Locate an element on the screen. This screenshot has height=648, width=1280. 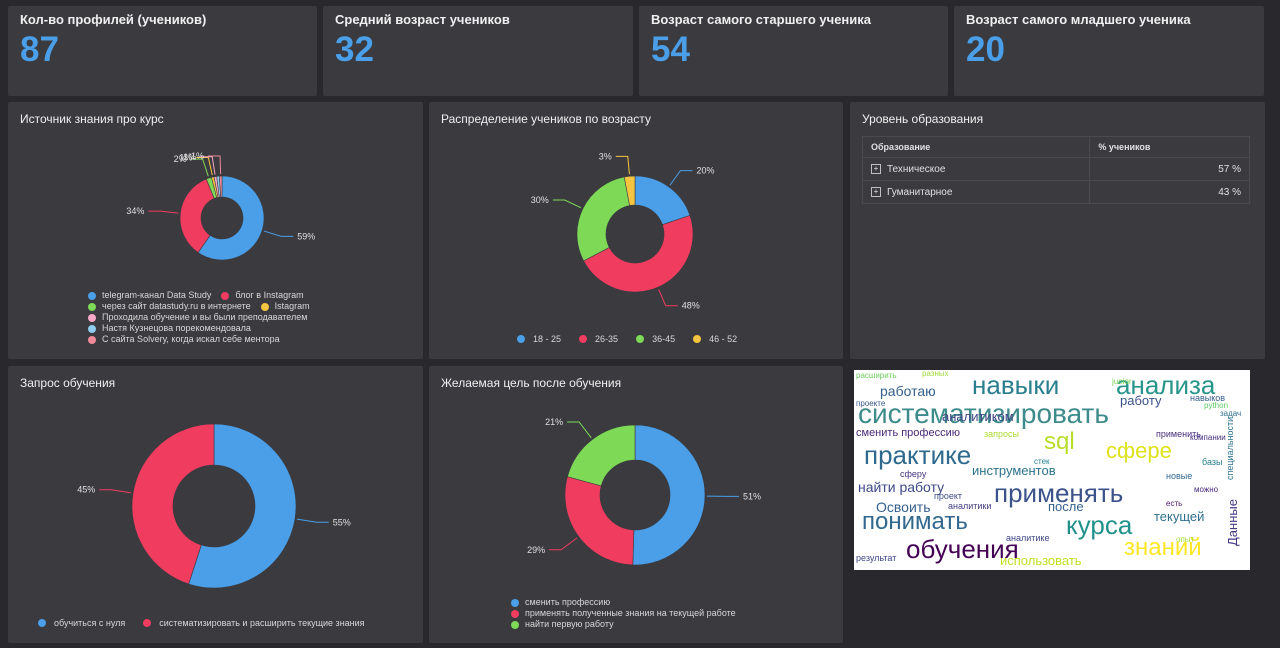
cloud-word: знаний is located at coordinates (1163, 547).